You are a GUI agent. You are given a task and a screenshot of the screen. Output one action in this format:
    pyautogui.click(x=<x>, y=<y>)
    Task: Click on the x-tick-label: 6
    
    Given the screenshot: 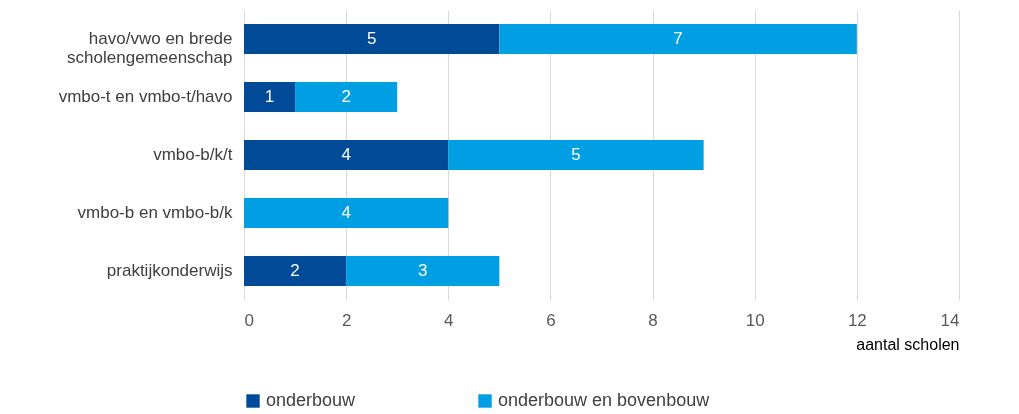 What is the action you would take?
    pyautogui.click(x=551, y=320)
    